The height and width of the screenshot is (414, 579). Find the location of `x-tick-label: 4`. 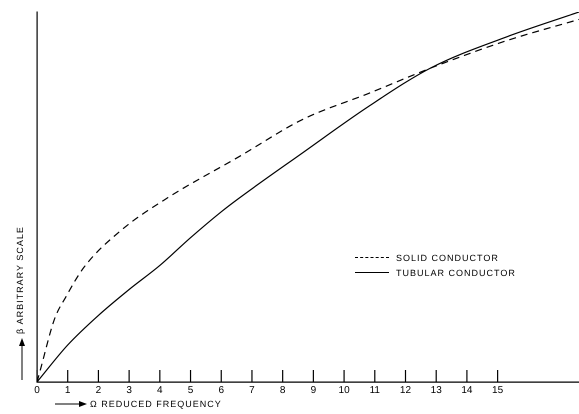

x-tick-label: 4 is located at coordinates (160, 390).